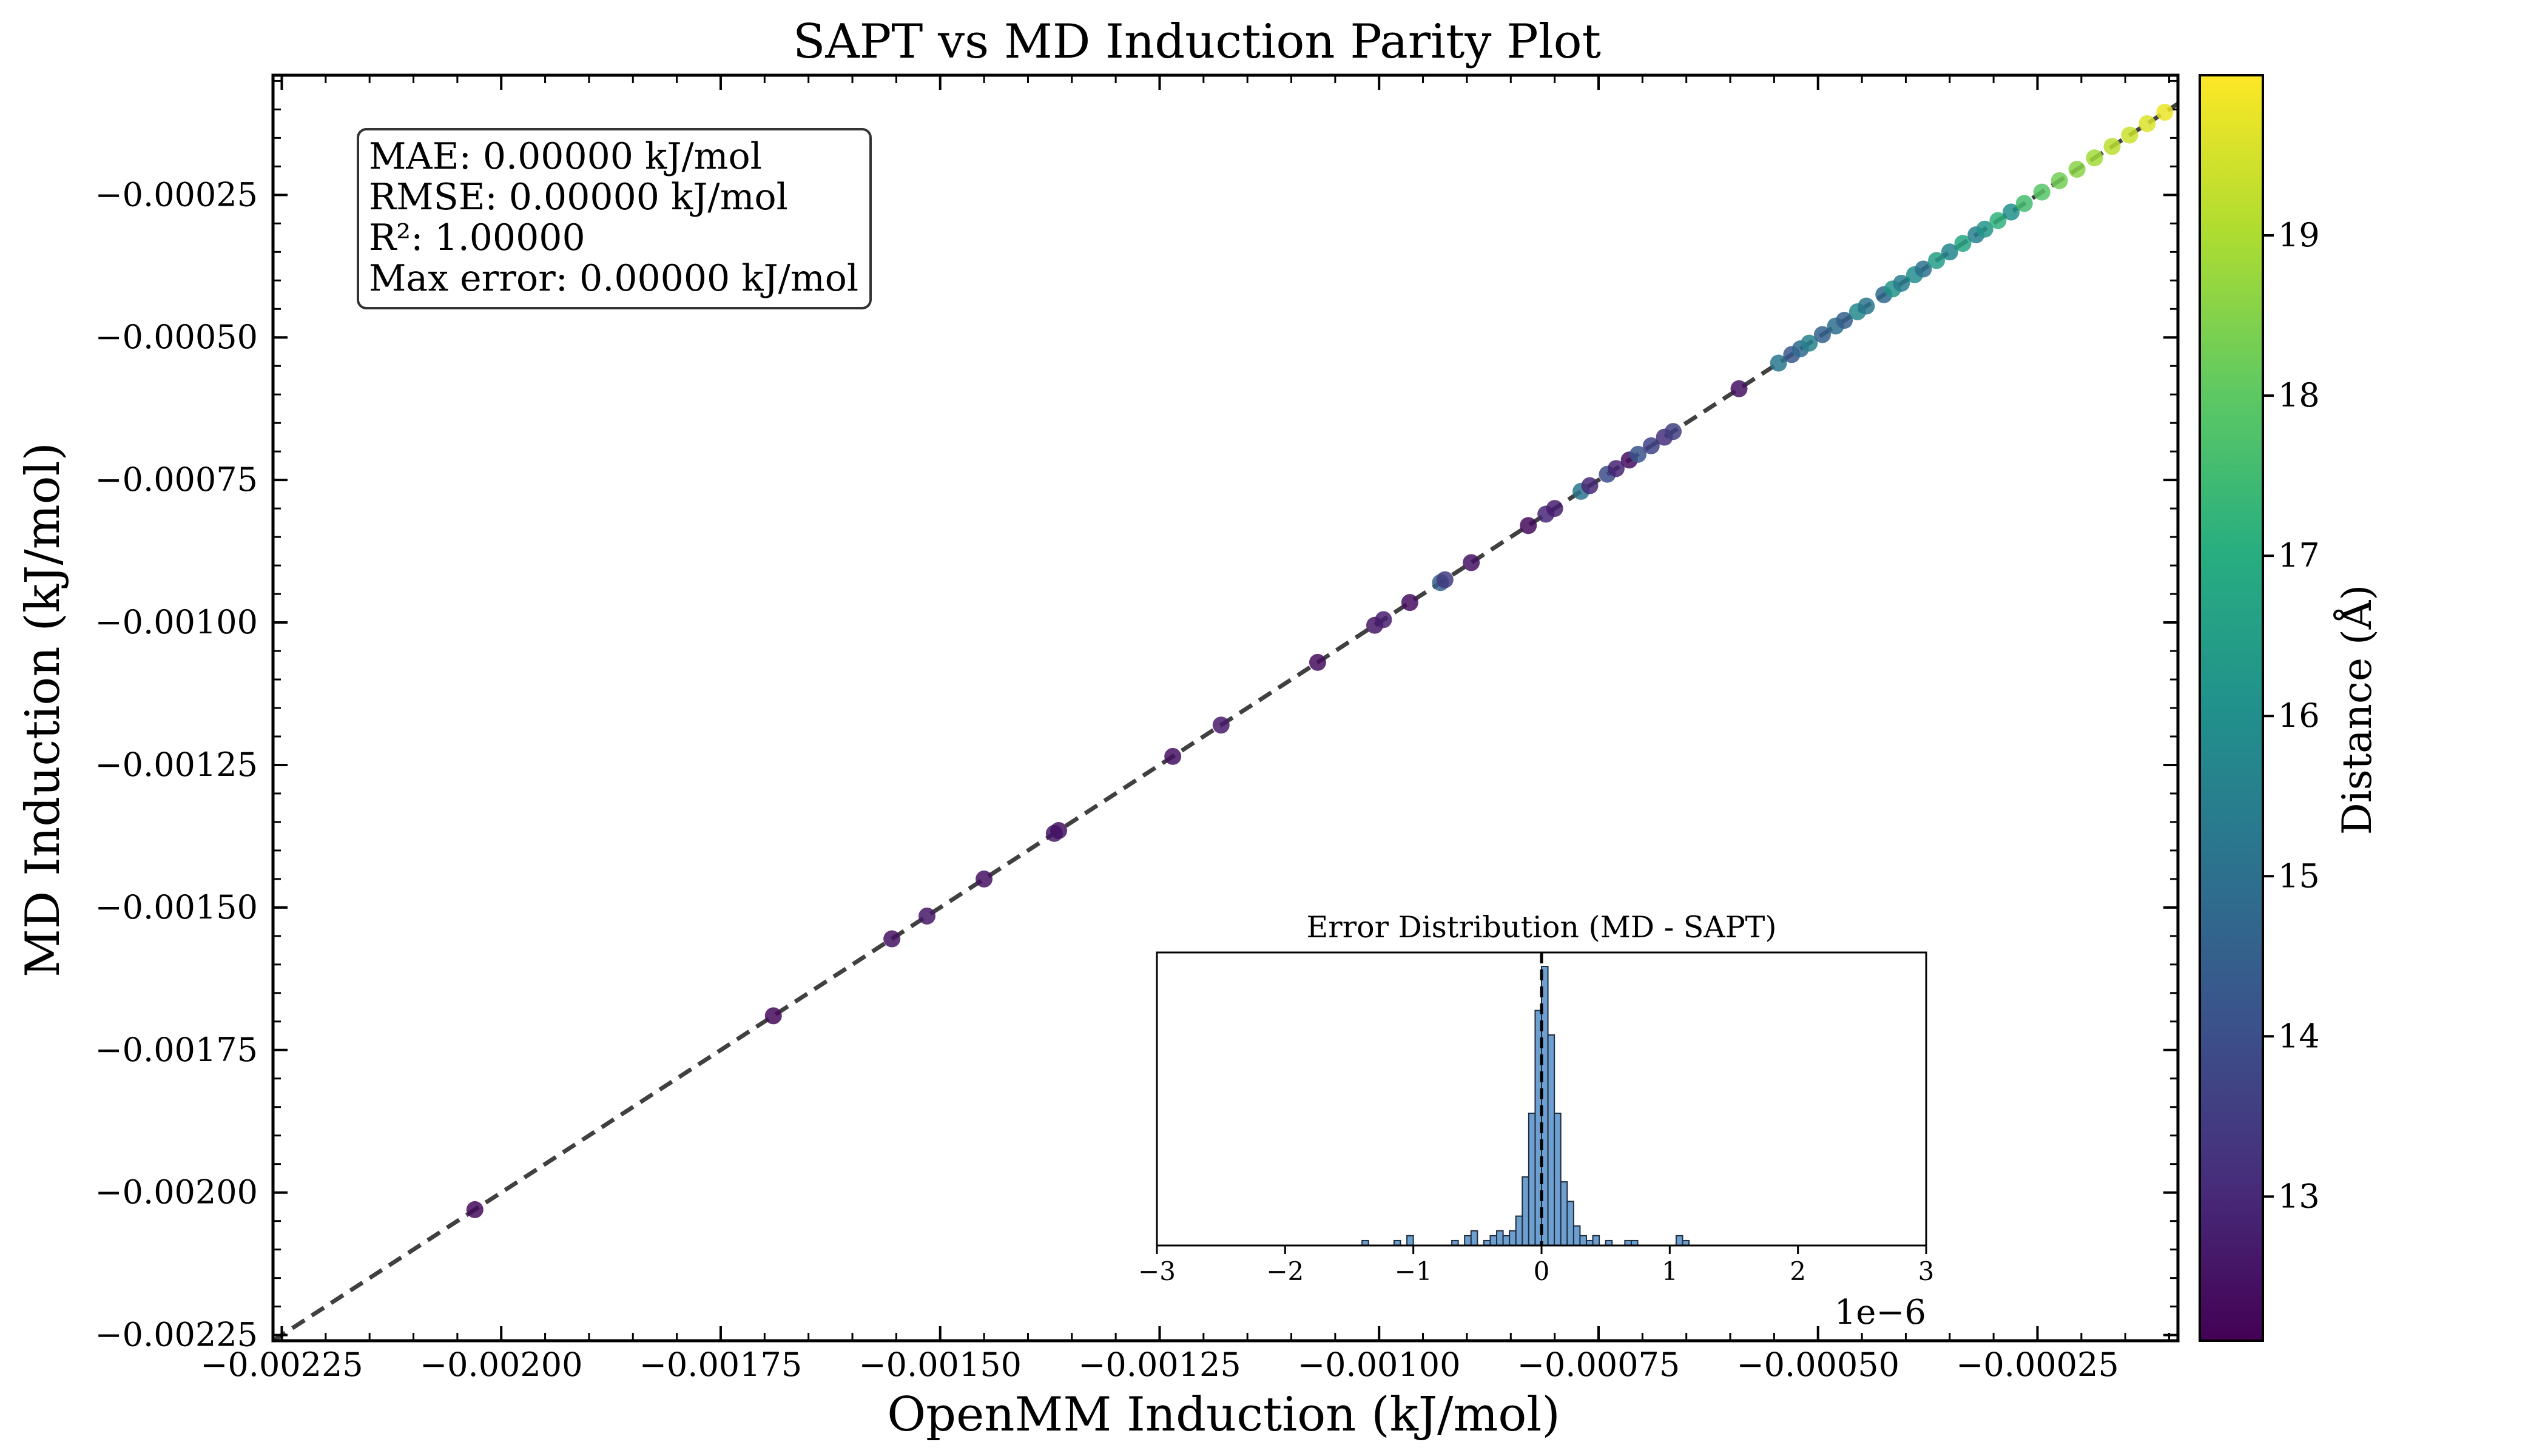  I want to click on inset-x-tick-label: −1, so click(1413, 1271).